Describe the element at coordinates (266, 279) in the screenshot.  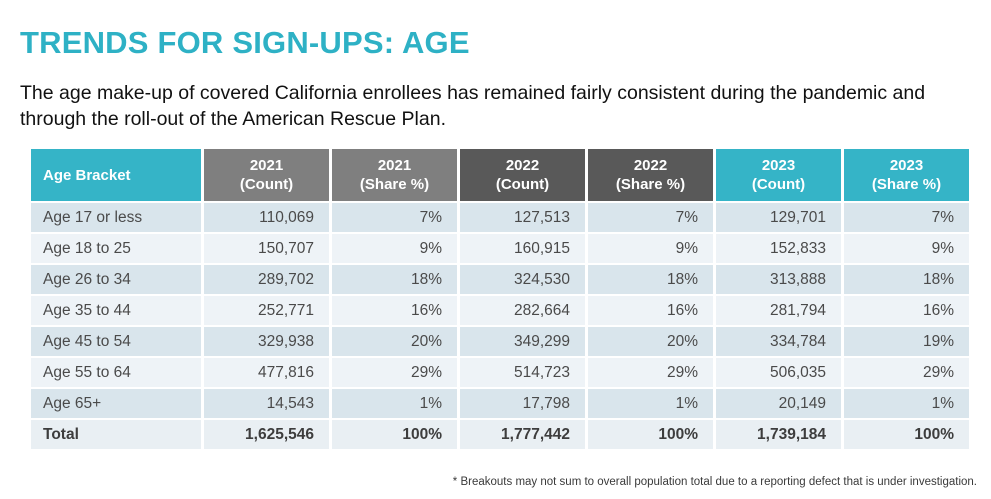
I see `value-cell: 289,702` at that location.